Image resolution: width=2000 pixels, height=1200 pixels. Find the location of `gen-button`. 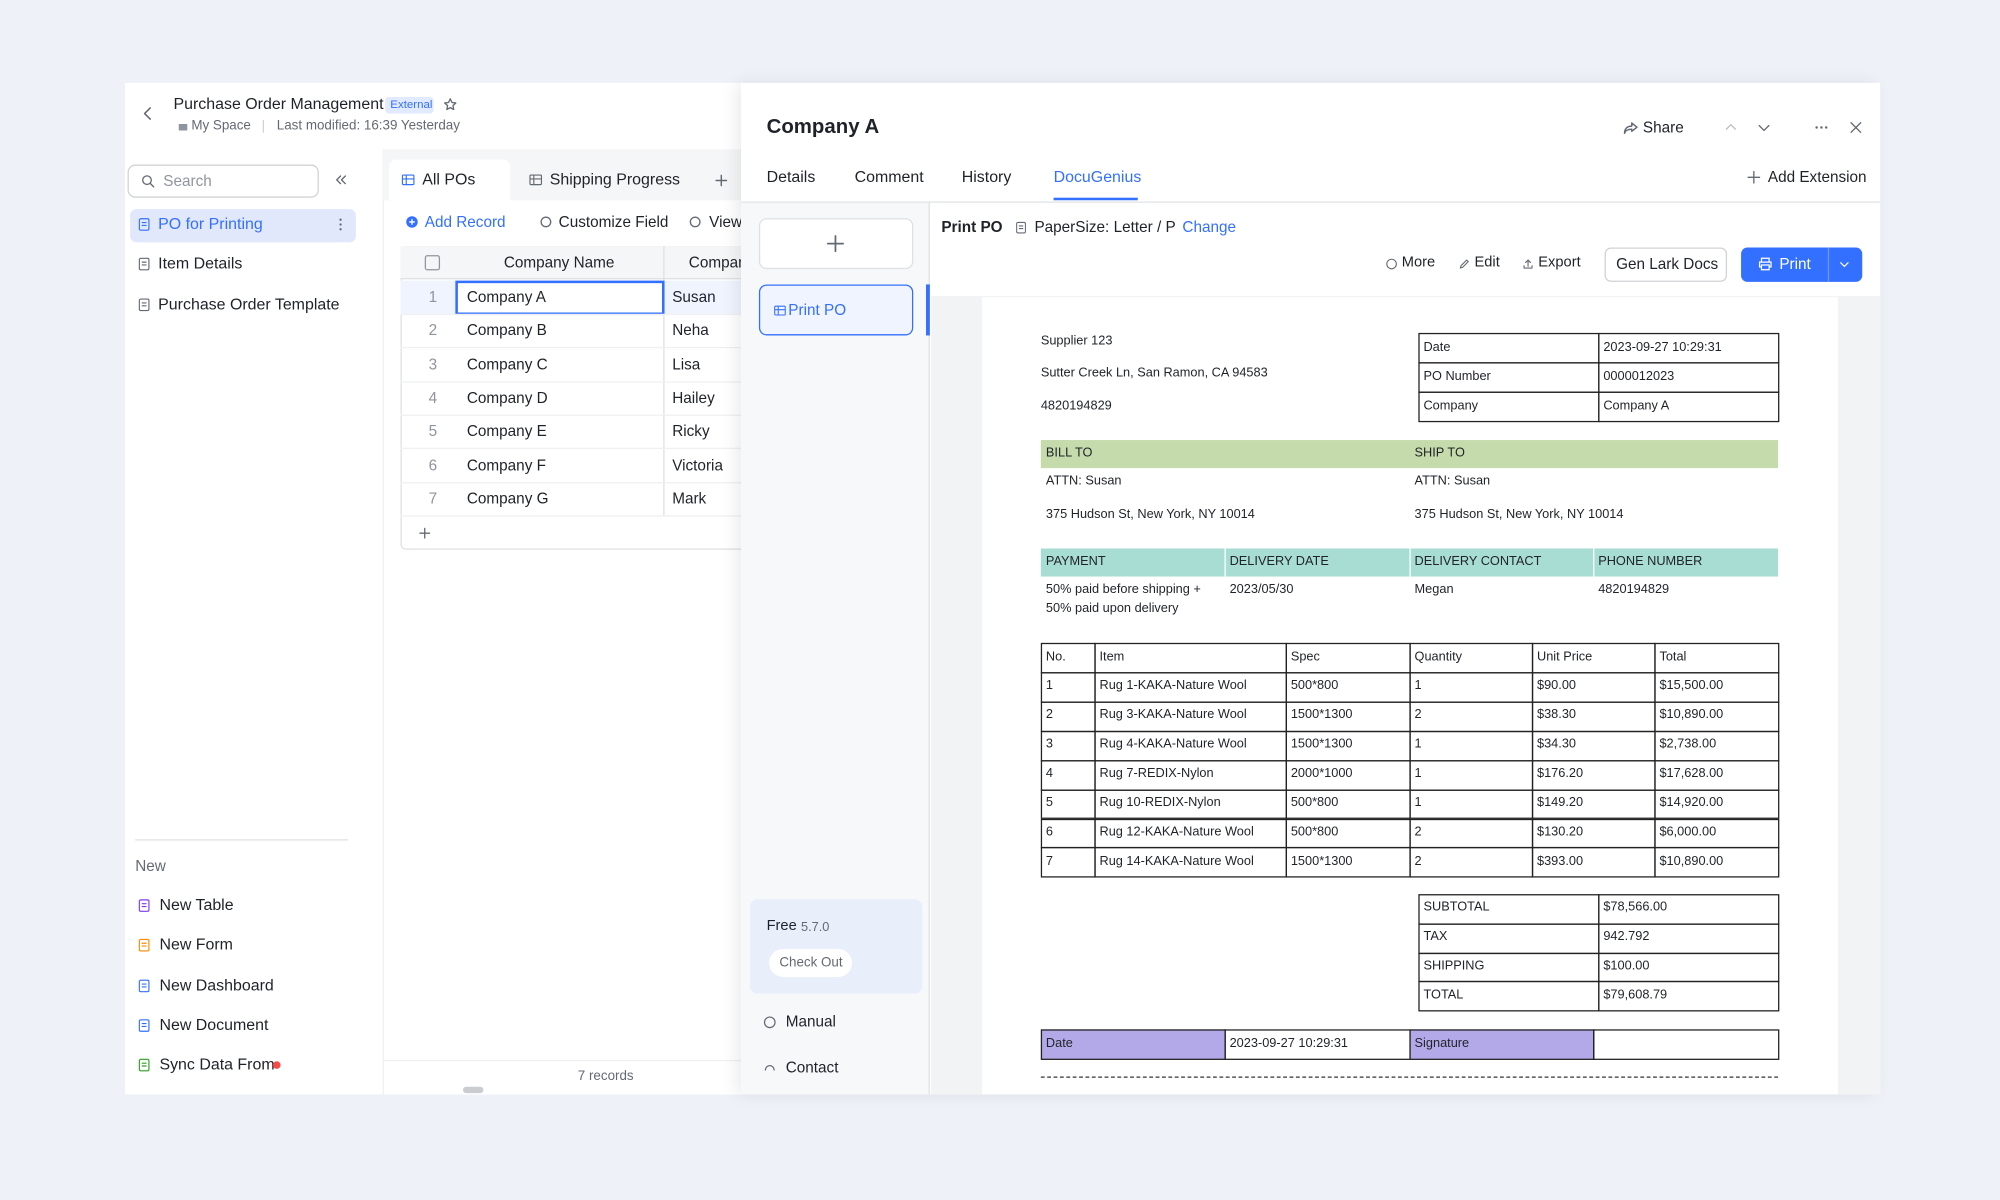

gen-button is located at coordinates (1666, 264).